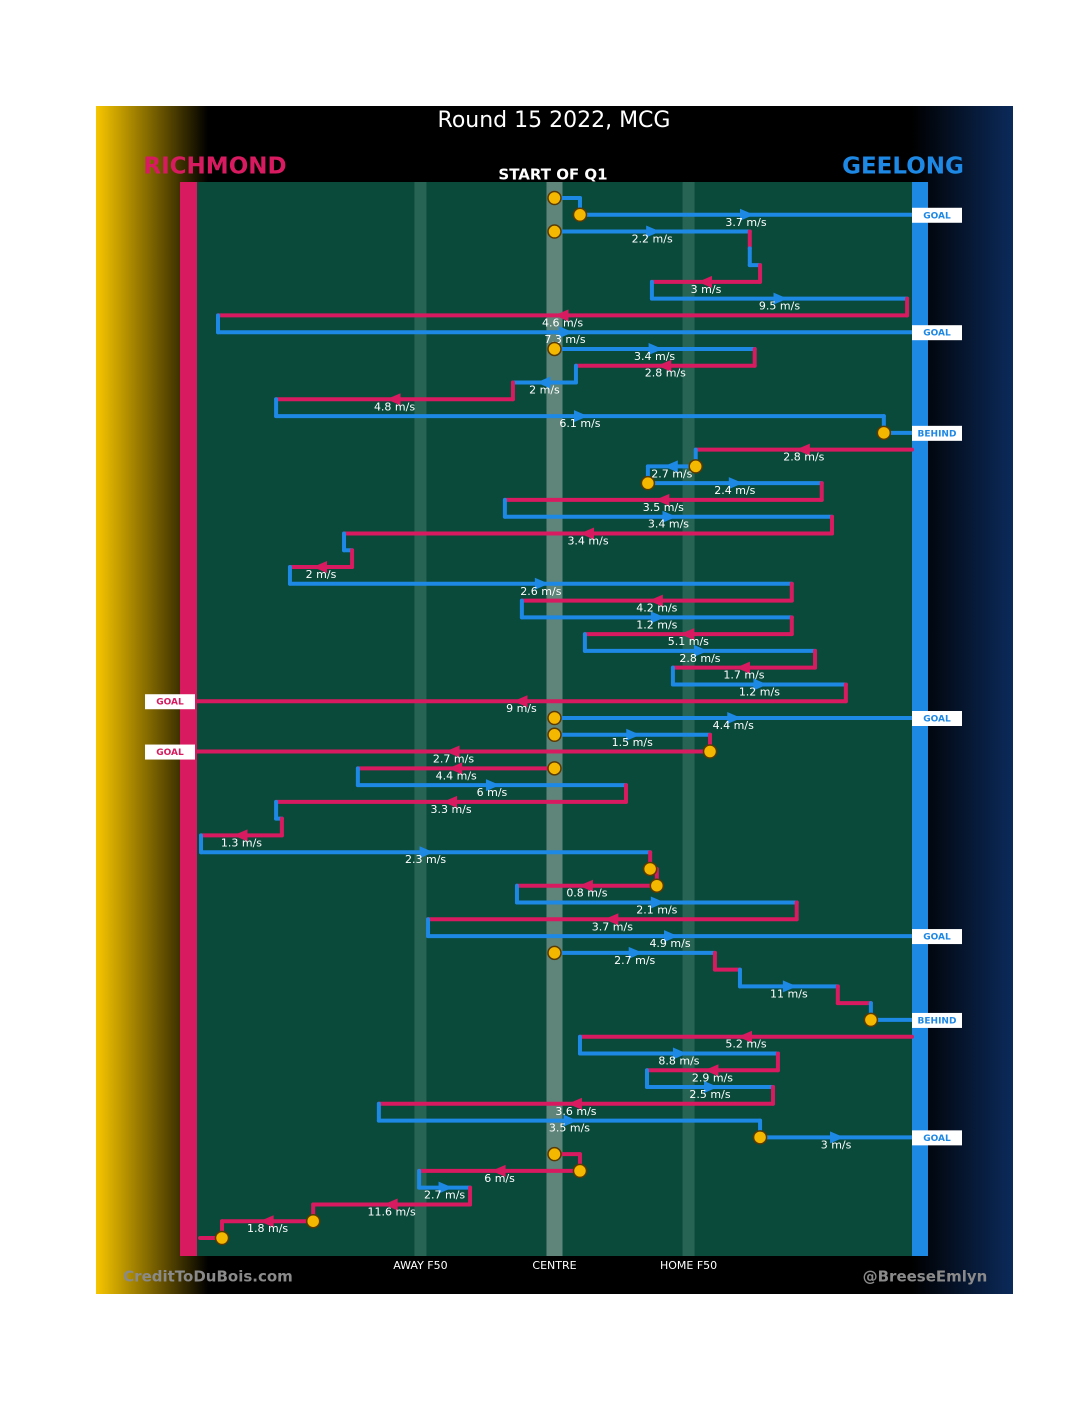  I want to click on speed-label: 9 m/s, so click(521, 708).